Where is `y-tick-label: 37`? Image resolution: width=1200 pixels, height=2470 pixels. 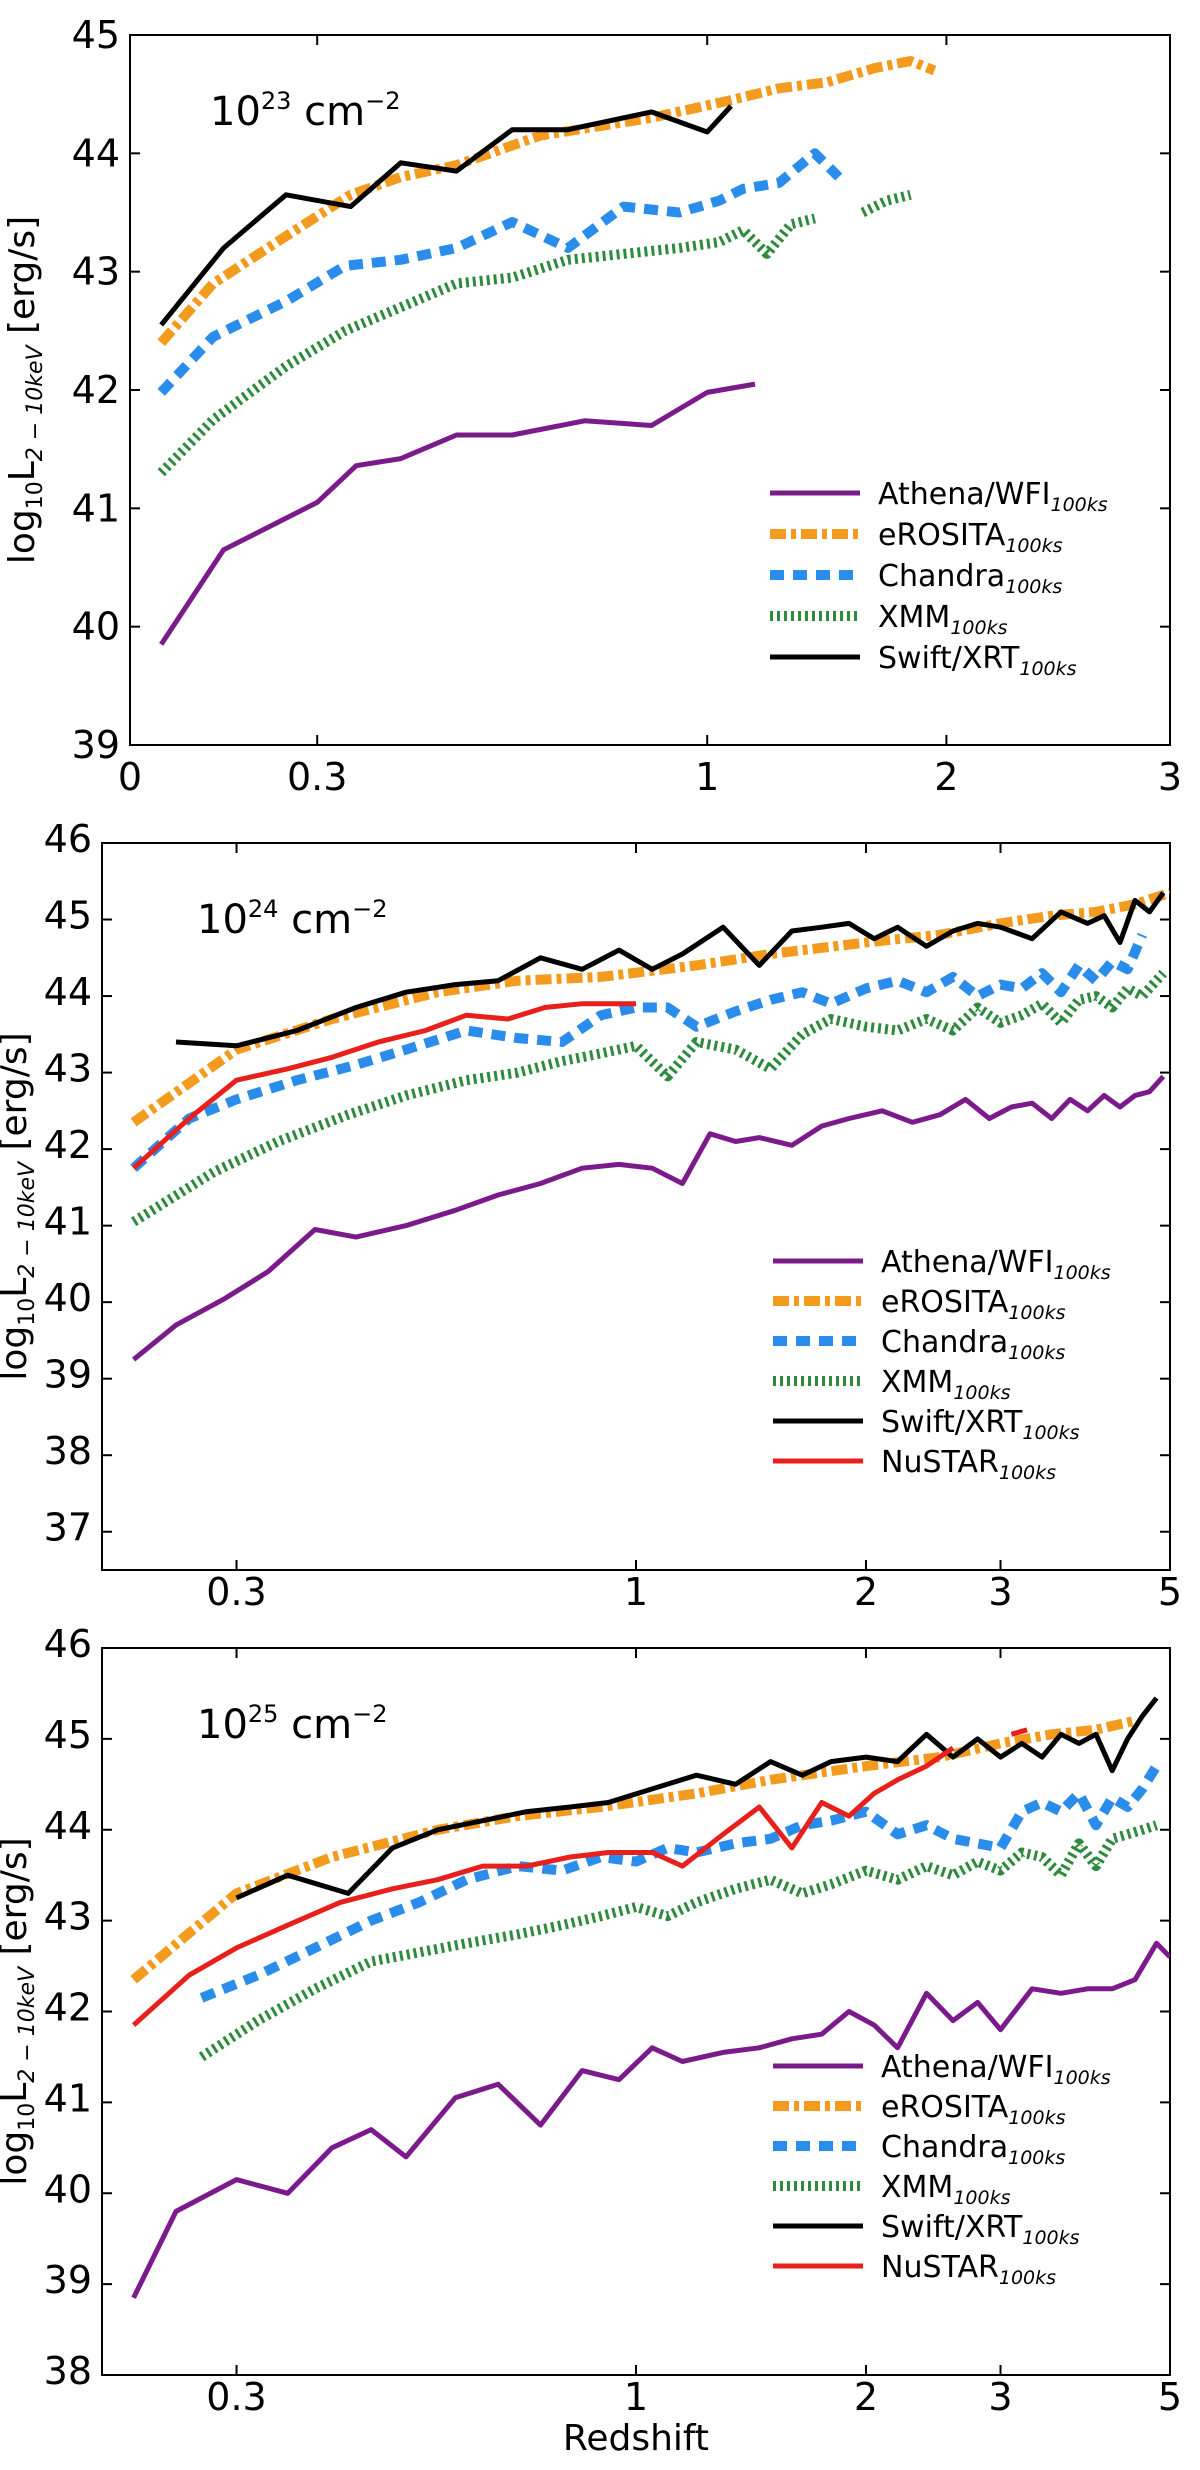
y-tick-label: 37 is located at coordinates (68, 1528).